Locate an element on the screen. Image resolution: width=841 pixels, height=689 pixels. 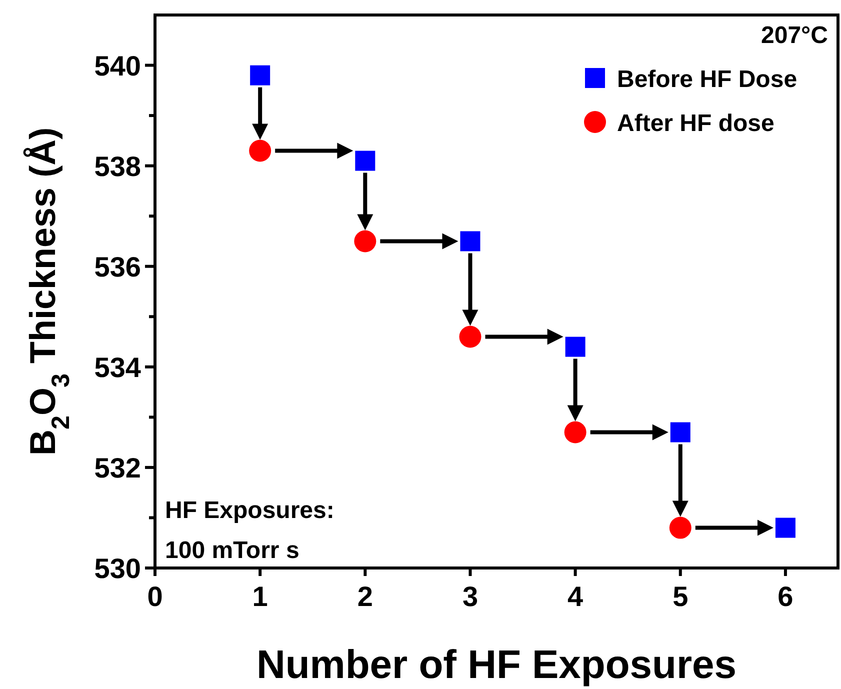
x-tick-label: 3 is located at coordinates (470, 596).